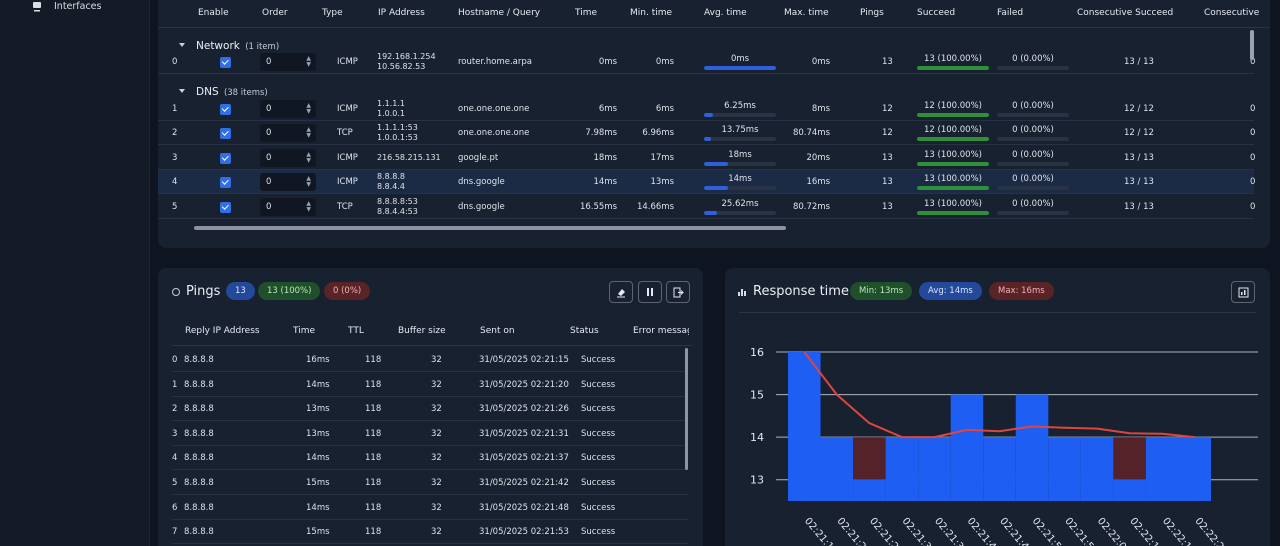 This screenshot has width=1280, height=546. I want to click on vertical-scrollbar, so click(1252, 45).